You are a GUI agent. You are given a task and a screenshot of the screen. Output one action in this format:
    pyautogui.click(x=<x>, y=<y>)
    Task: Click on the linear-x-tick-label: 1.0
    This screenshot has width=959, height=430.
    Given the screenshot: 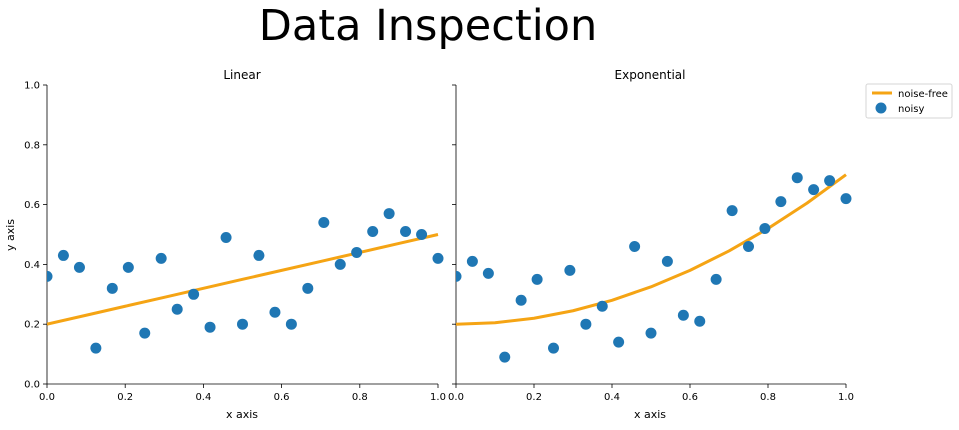 What is the action you would take?
    pyautogui.click(x=438, y=397)
    